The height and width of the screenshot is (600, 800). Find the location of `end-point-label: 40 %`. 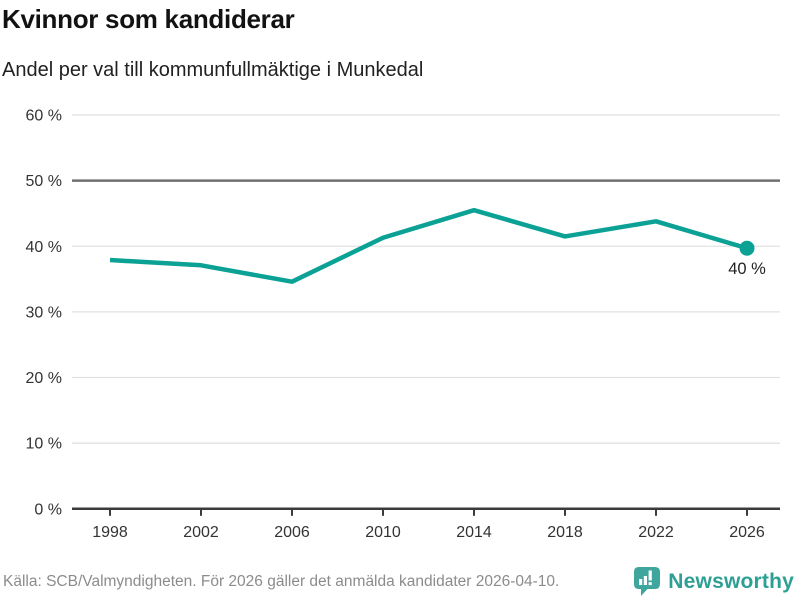

end-point-label: 40 % is located at coordinates (747, 269).